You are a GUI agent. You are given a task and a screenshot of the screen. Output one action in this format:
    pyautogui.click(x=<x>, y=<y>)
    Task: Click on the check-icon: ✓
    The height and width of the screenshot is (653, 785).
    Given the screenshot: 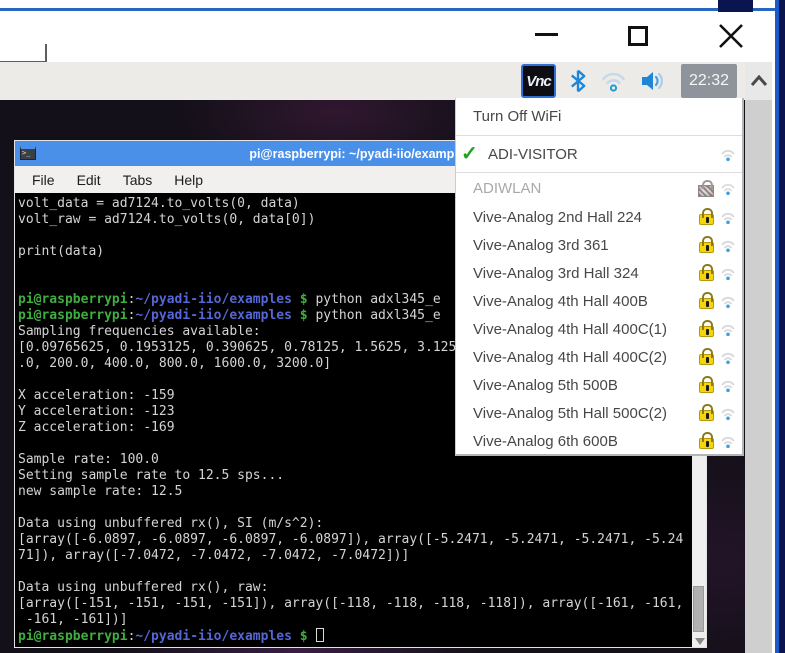 What is the action you would take?
    pyautogui.click(x=469, y=154)
    